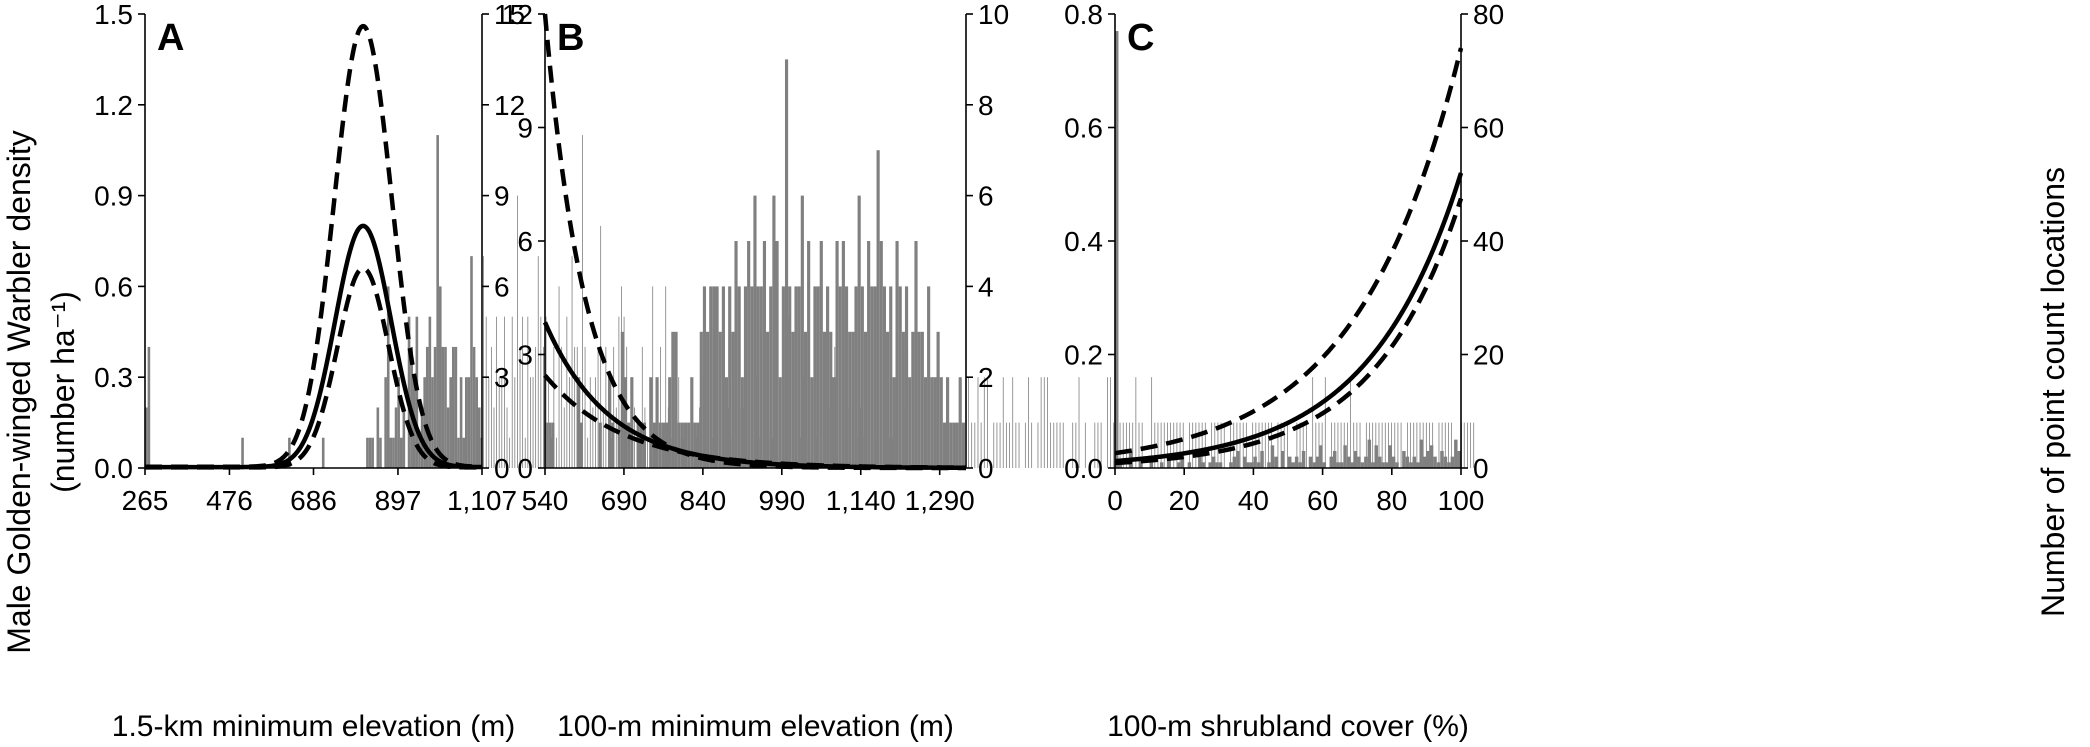 This screenshot has height=747, width=2090. Describe the element at coordinates (113, 377) in the screenshot. I see `left-tick-label: 0.3` at that location.